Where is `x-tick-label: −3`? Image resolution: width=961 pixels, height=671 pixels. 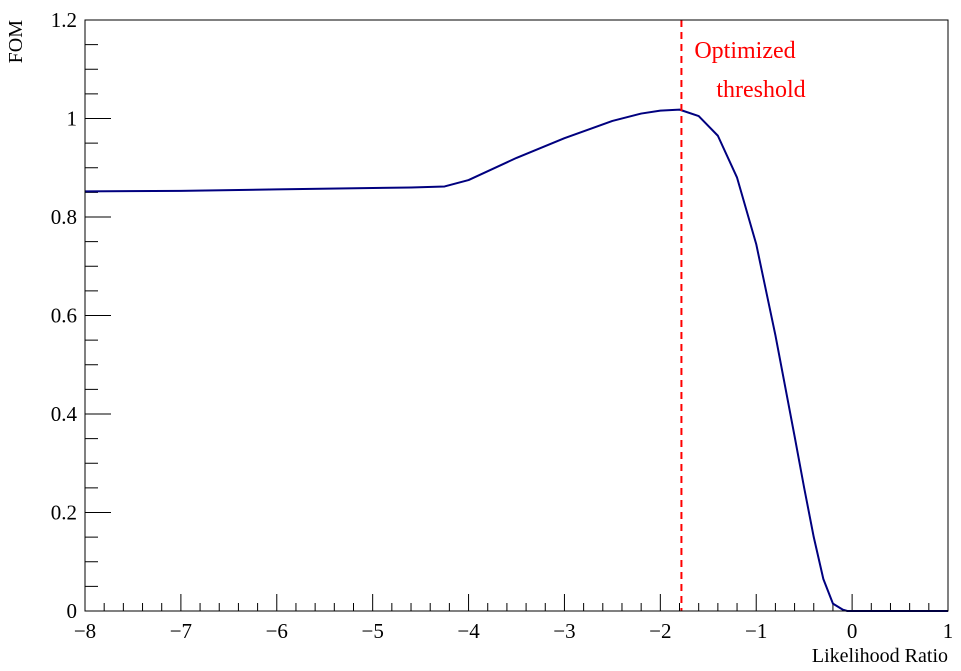
x-tick-label: −3 is located at coordinates (564, 631).